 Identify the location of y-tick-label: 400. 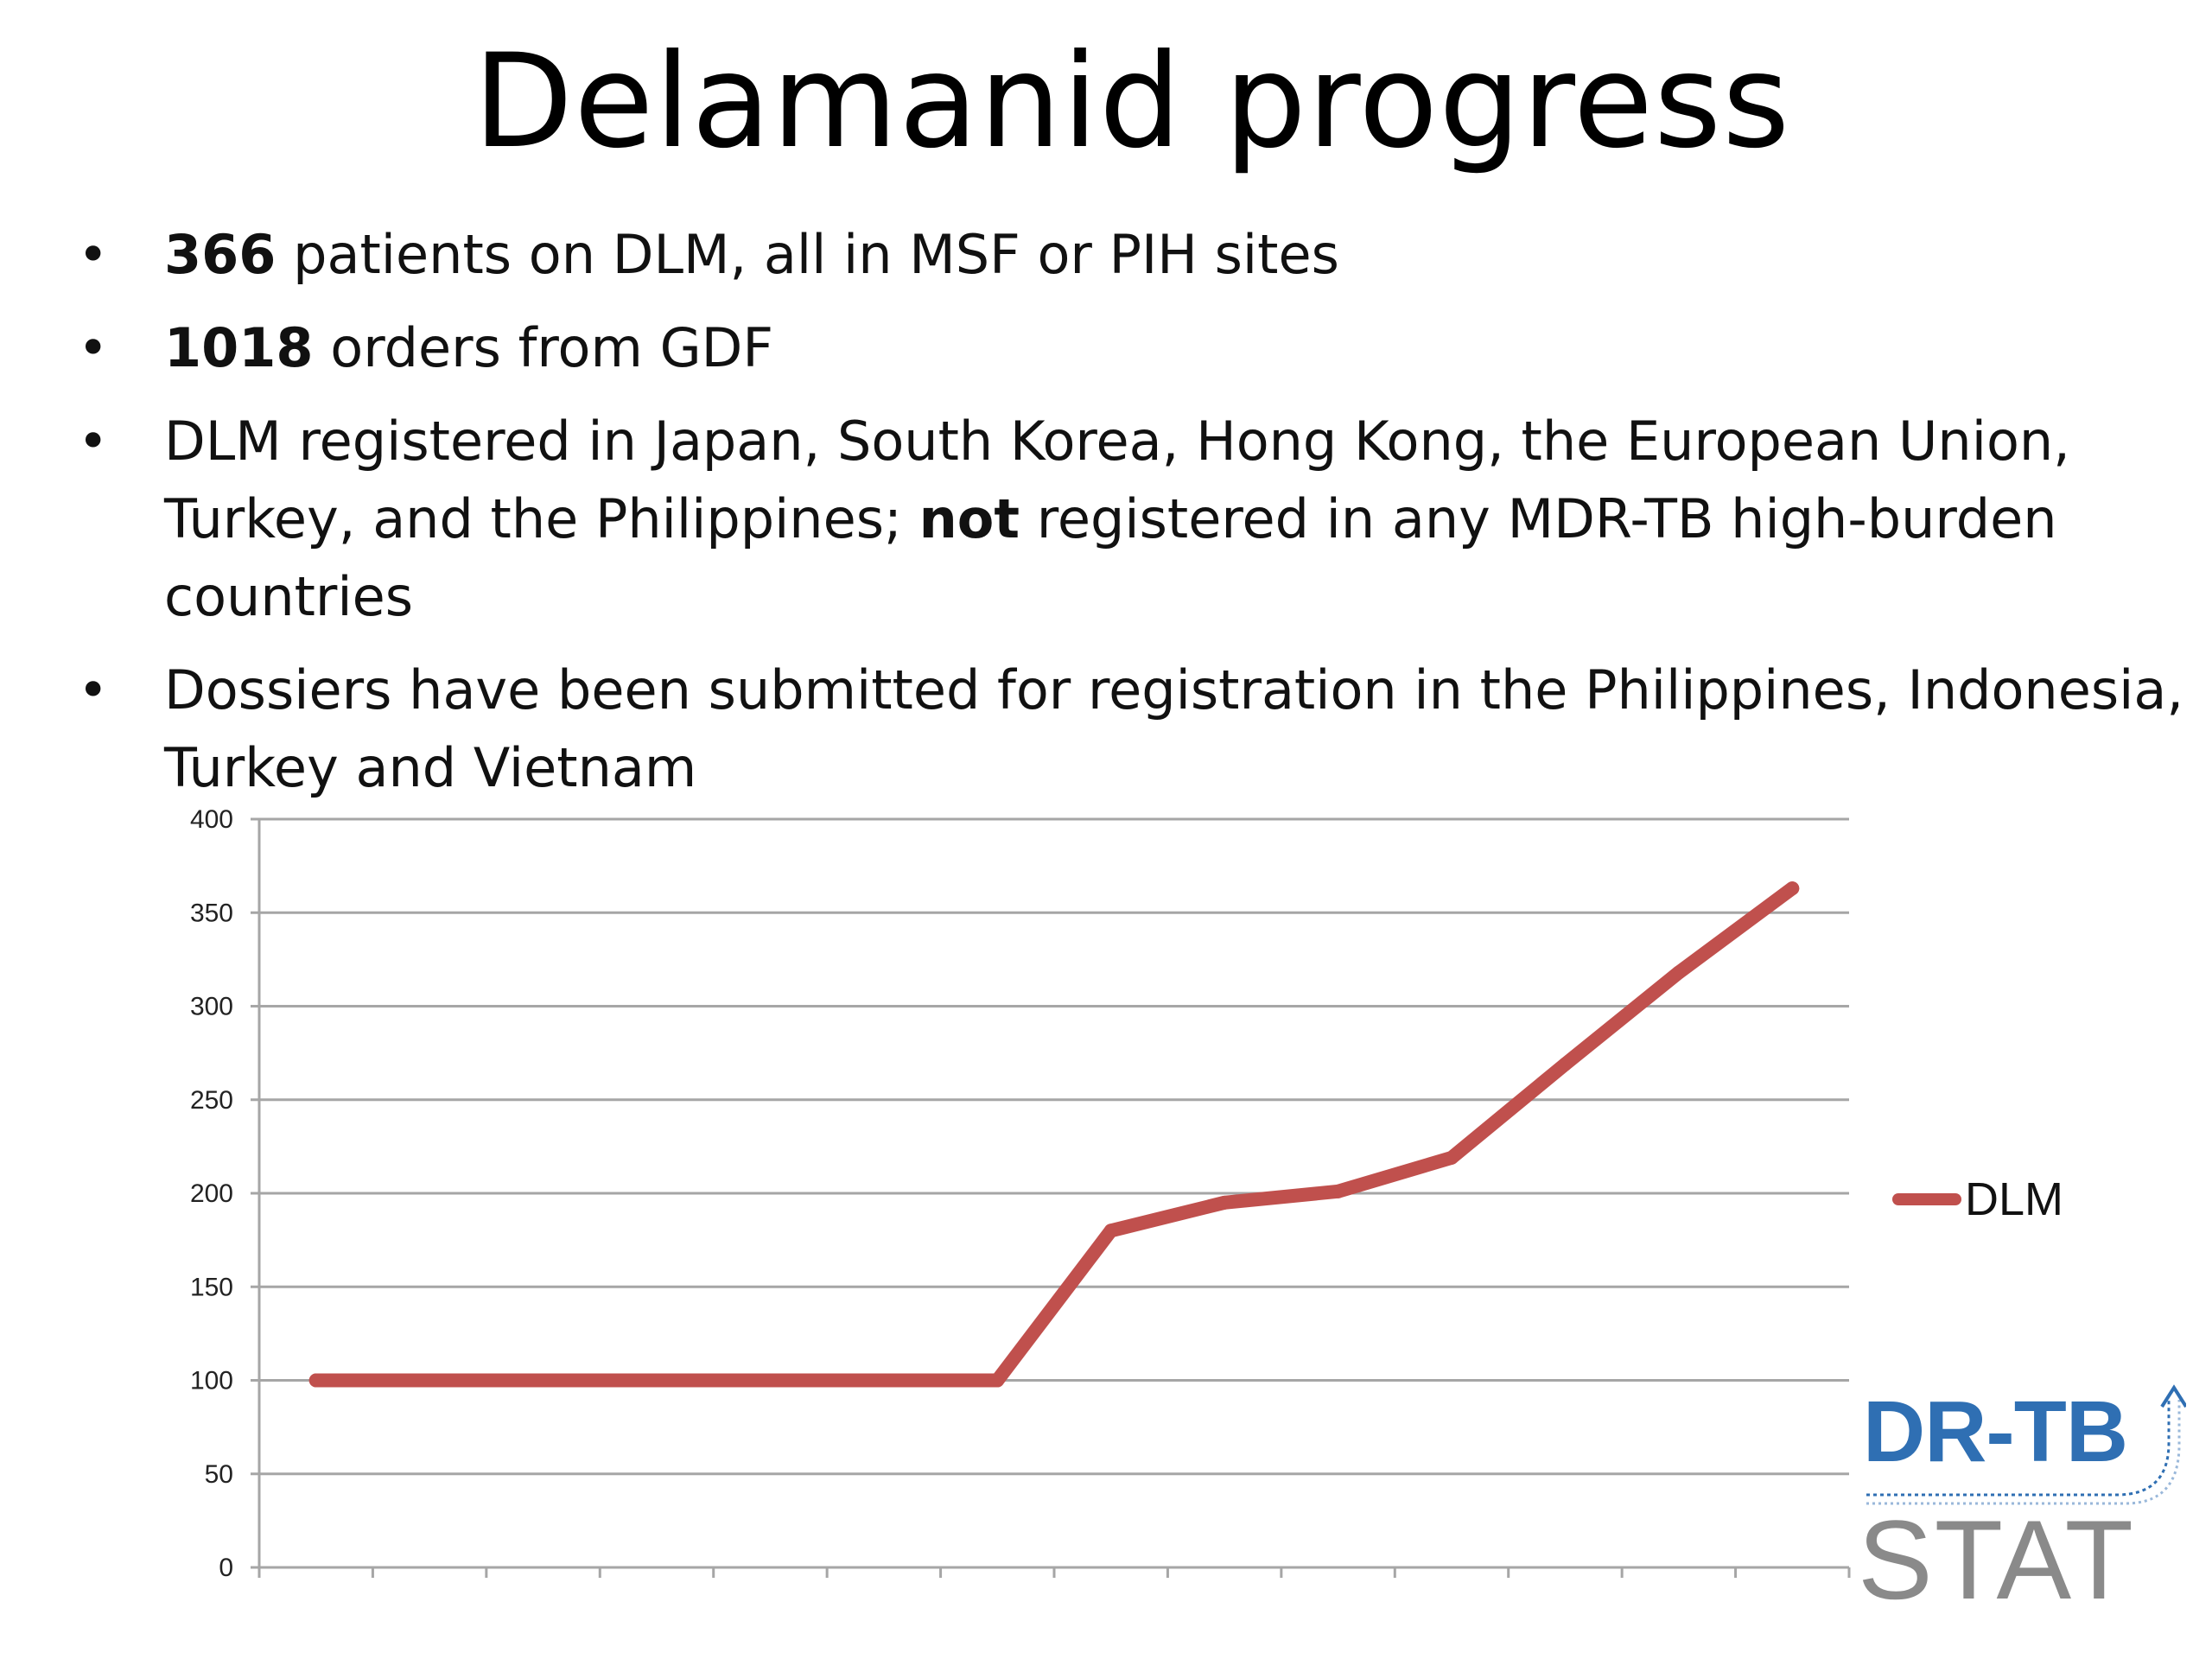
(211, 819).